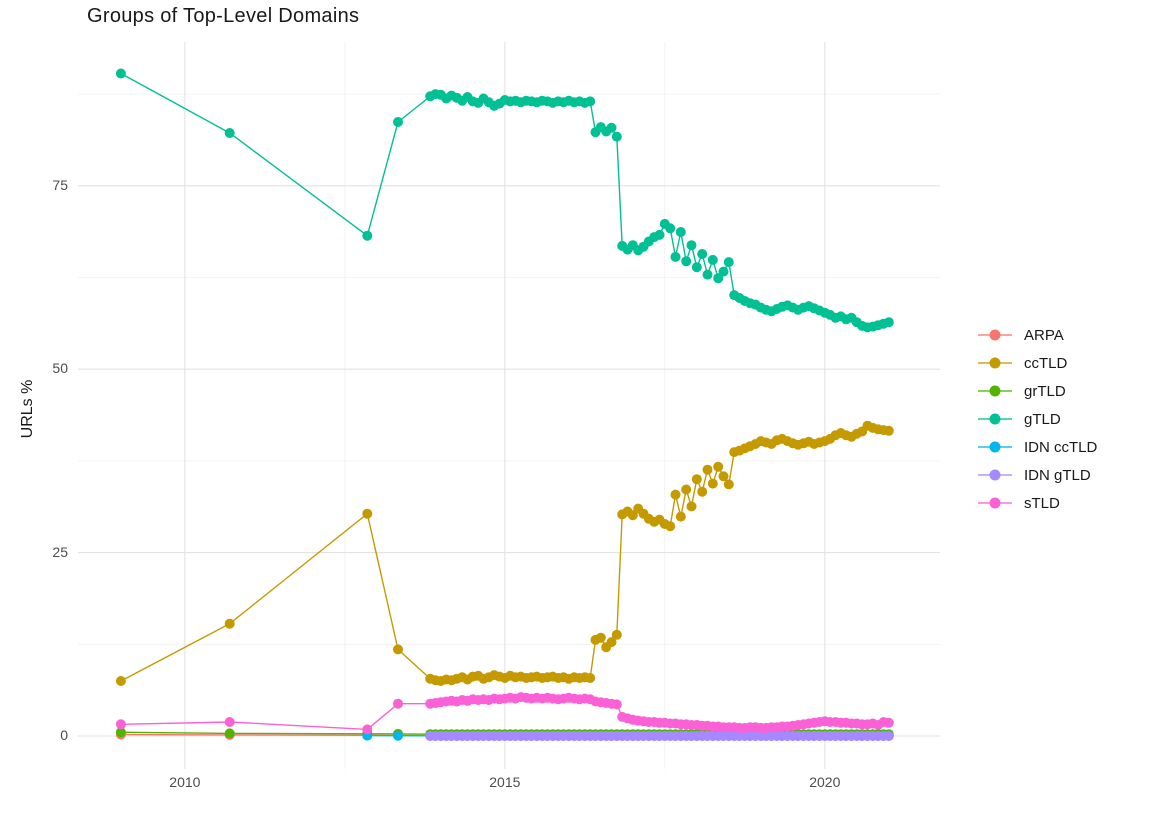 The width and height of the screenshot is (1164, 827). I want to click on legend-label-cctld: ccTLD, so click(1046, 363).